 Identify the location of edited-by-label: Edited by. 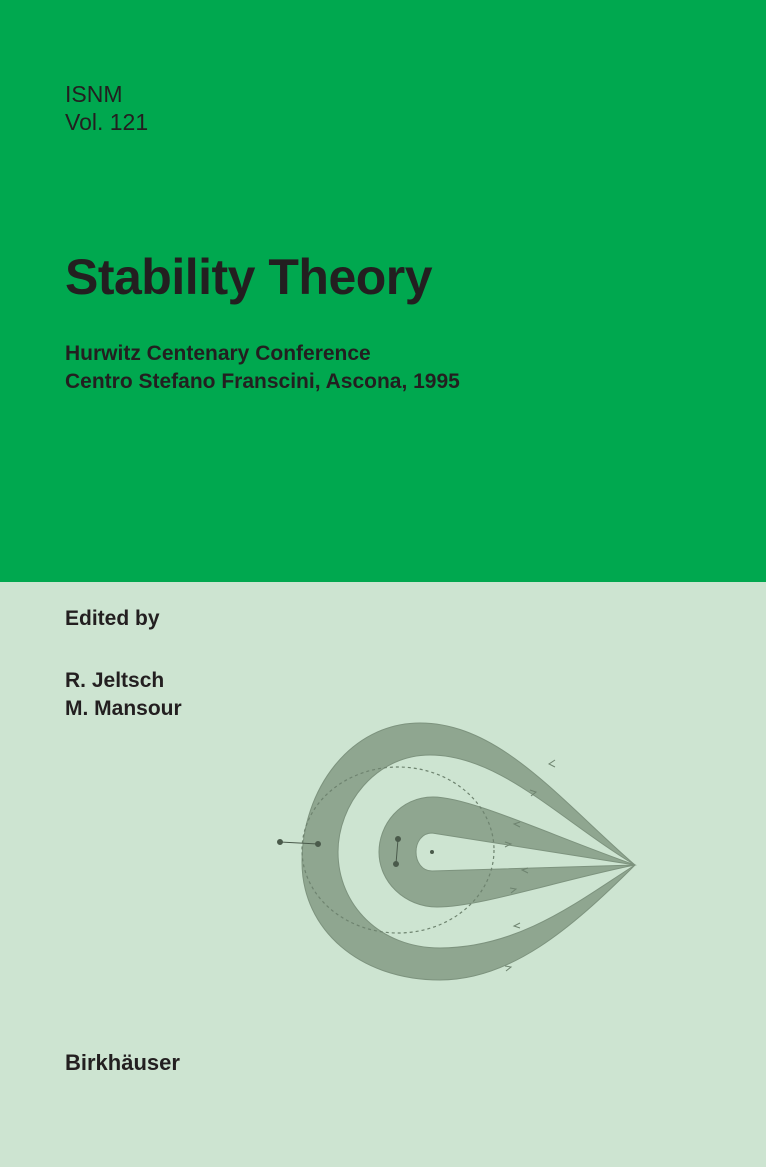
(112, 618).